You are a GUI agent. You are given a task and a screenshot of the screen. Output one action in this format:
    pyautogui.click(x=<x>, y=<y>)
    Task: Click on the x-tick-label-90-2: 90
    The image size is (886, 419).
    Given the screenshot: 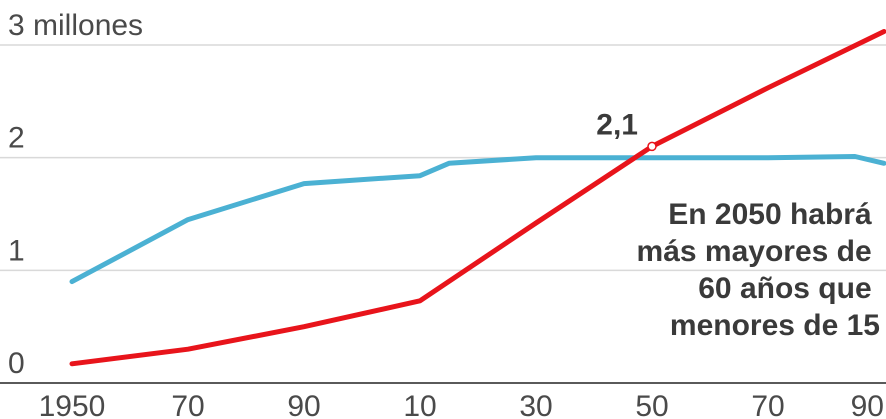 What is the action you would take?
    pyautogui.click(x=303, y=404)
    